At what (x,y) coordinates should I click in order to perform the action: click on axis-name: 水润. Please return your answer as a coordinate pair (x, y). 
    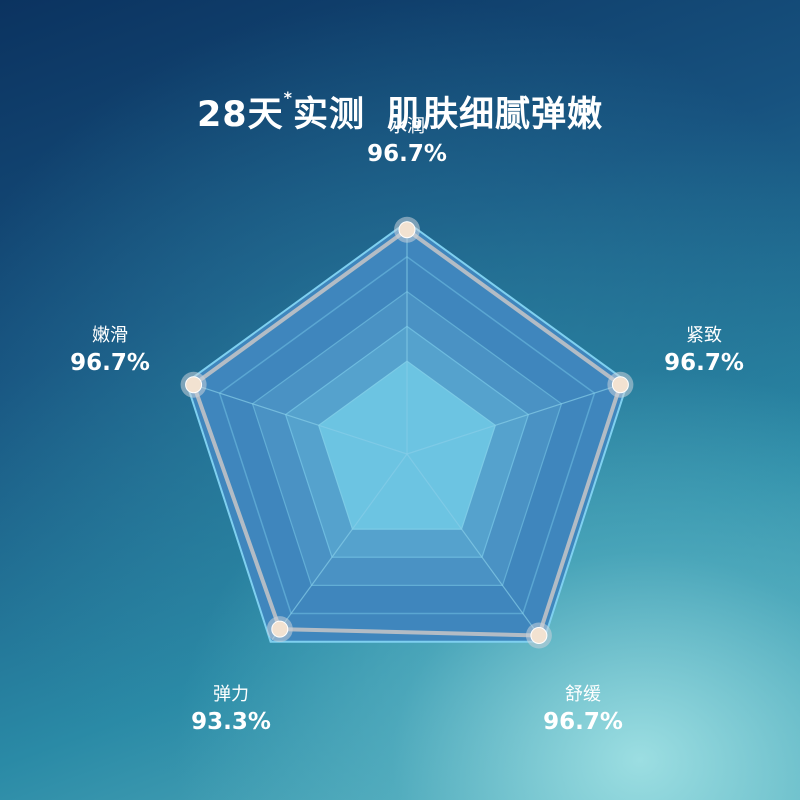
    Looking at the image, I should click on (407, 126).